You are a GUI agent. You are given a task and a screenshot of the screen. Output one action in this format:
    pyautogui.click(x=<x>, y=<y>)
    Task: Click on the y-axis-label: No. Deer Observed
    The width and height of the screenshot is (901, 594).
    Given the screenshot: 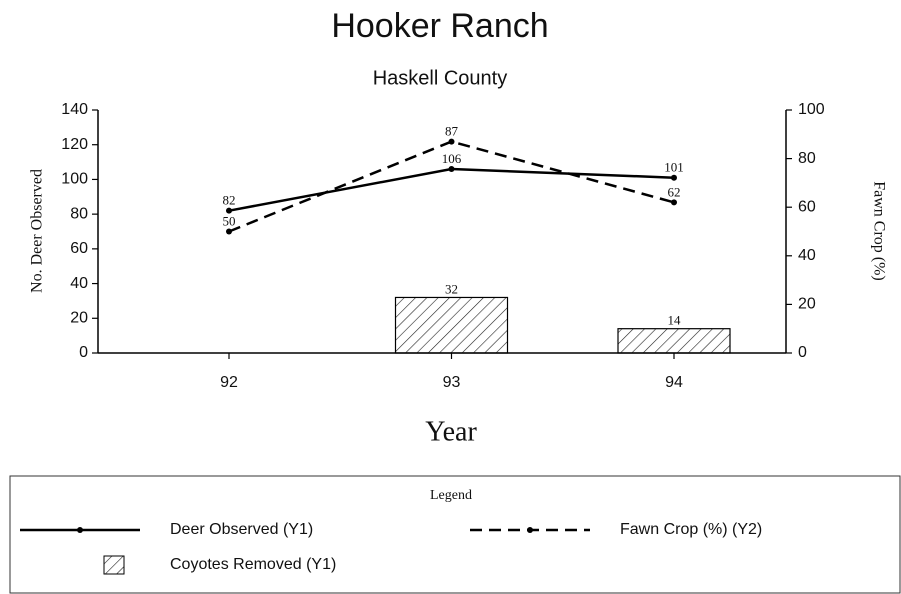 What is the action you would take?
    pyautogui.click(x=37, y=231)
    